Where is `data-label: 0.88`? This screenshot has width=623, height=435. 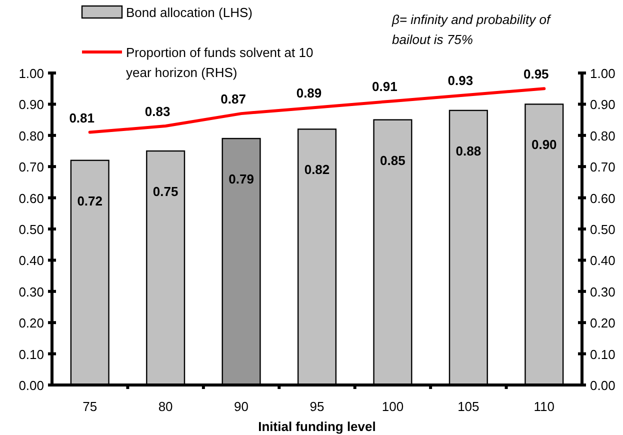
data-label: 0.88 is located at coordinates (469, 150).